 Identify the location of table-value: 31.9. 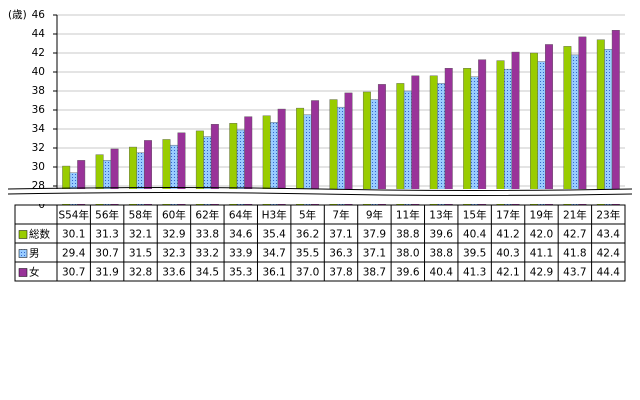
(106, 273).